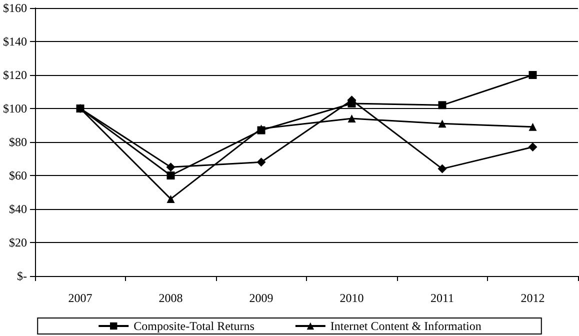  Describe the element at coordinates (532, 298) in the screenshot. I see `x-tick-label: 2012` at that location.